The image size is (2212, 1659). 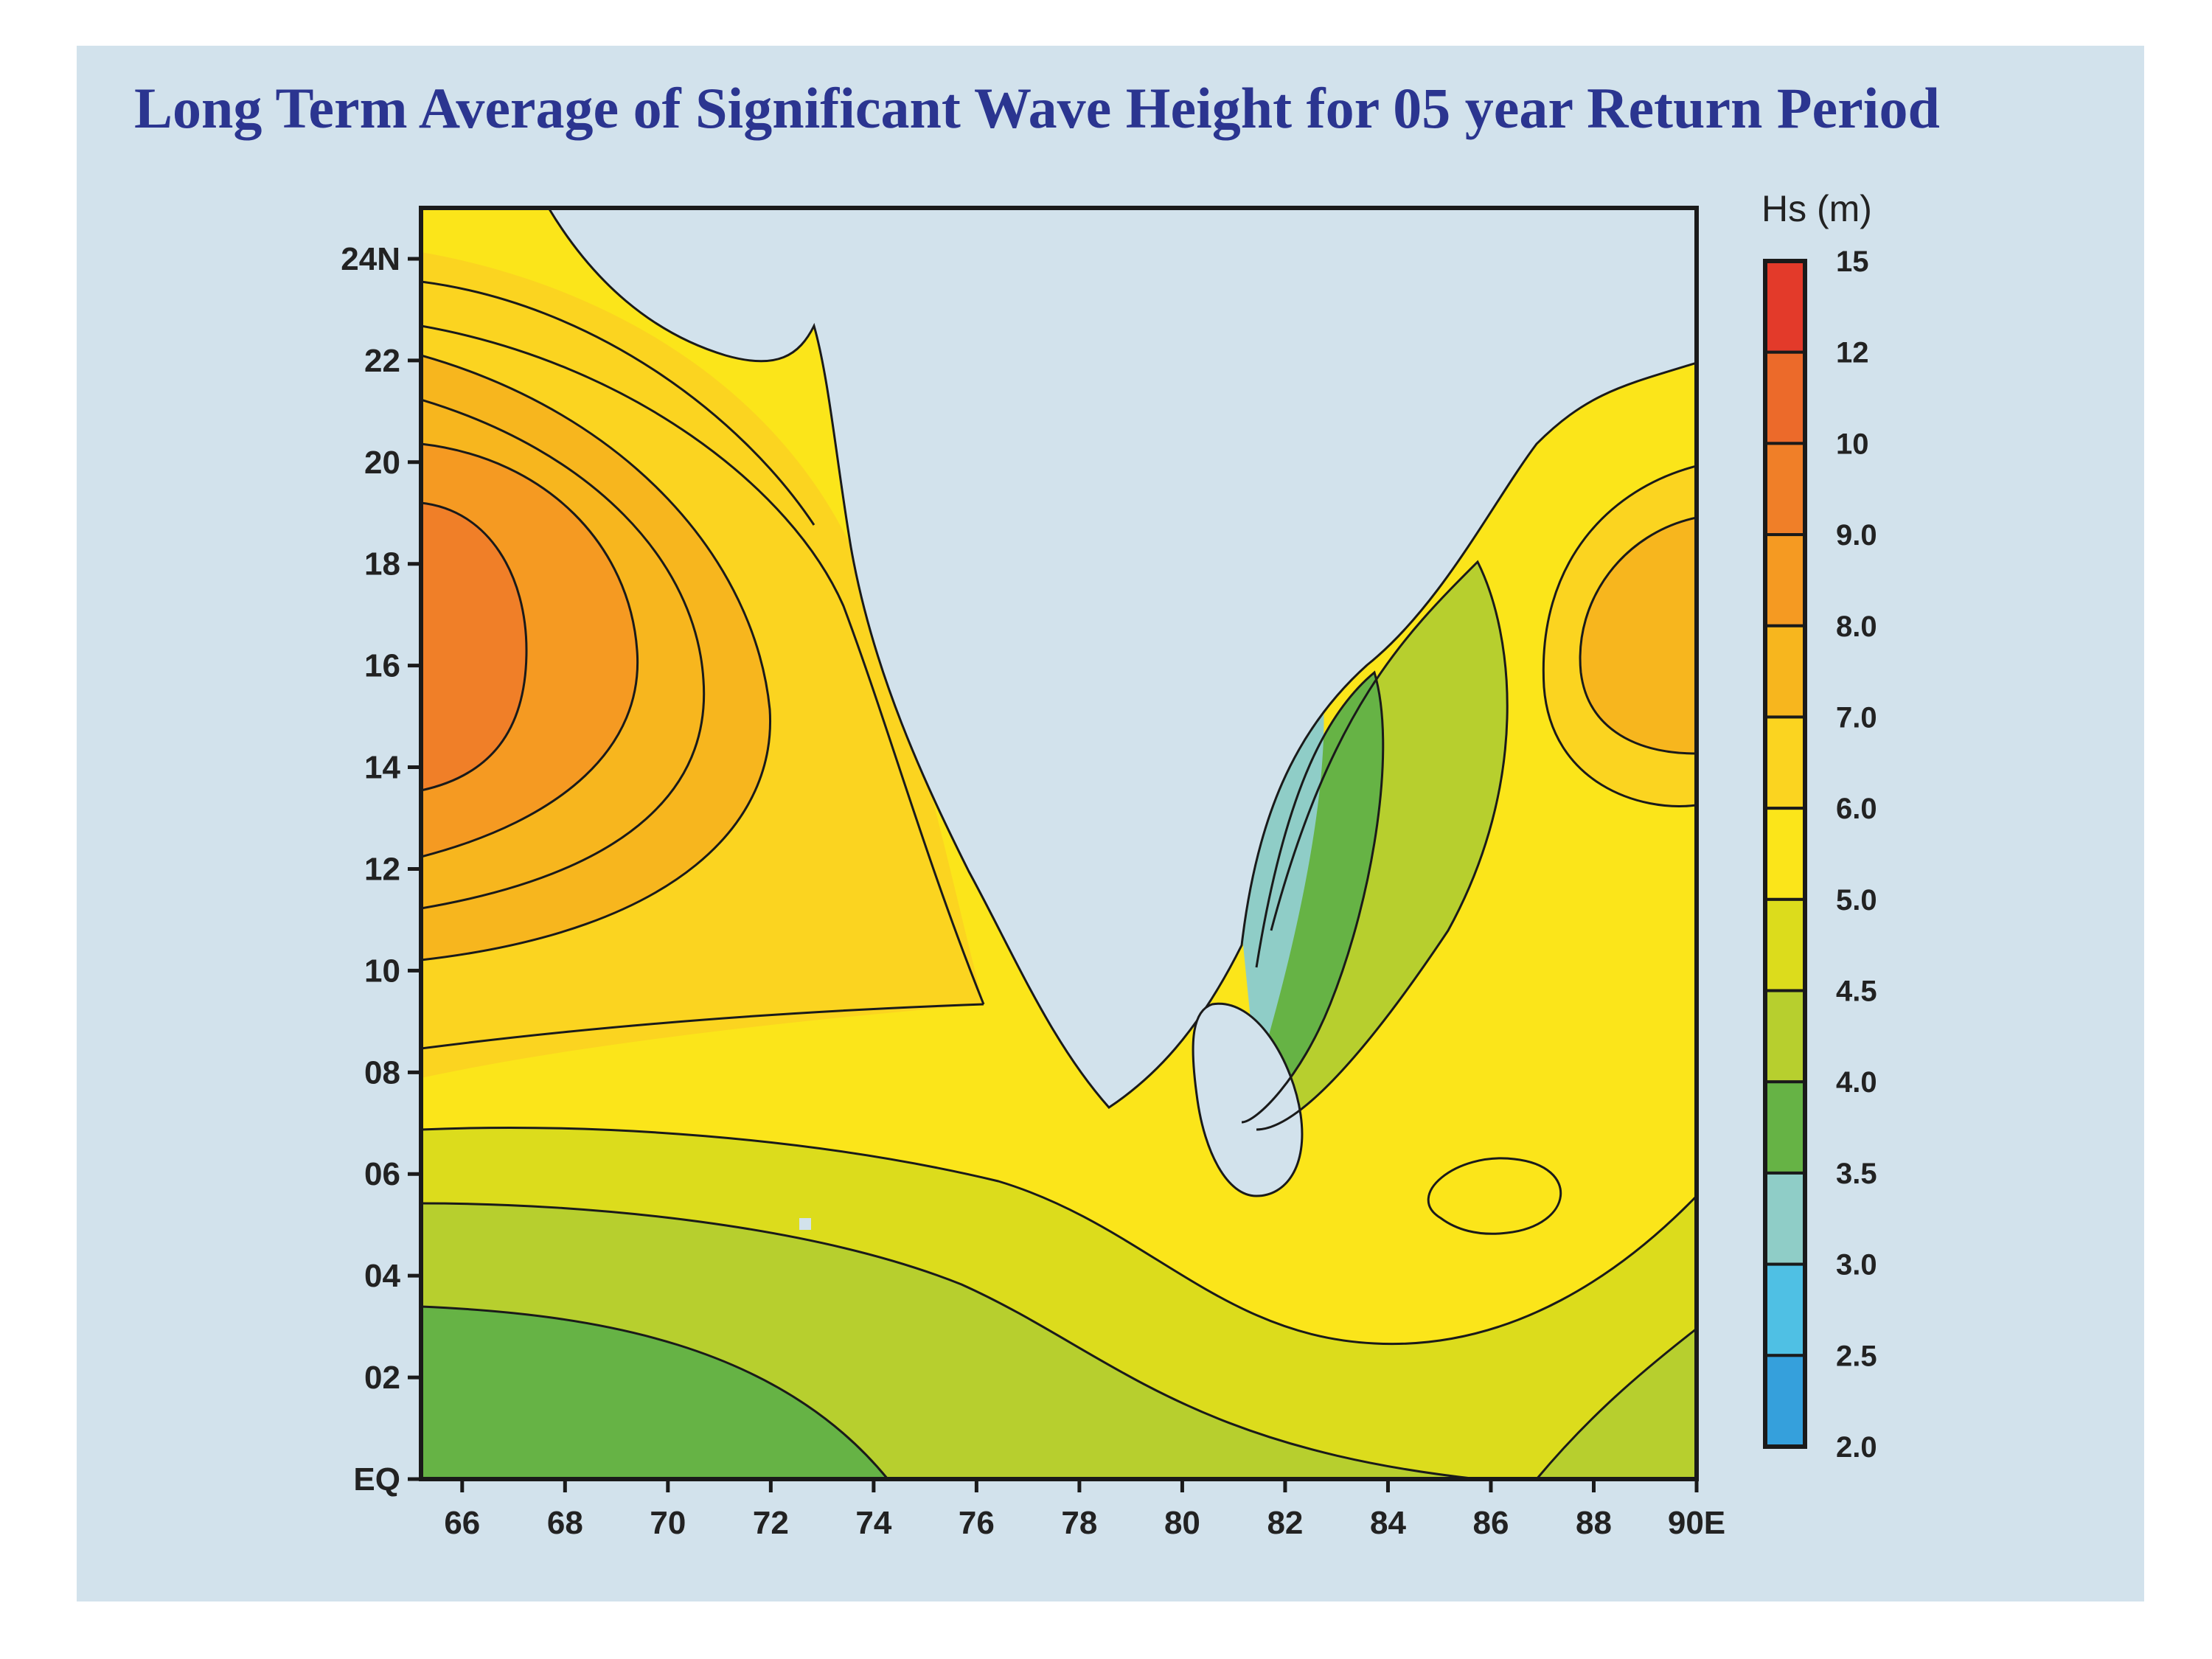 I want to click on latitude-tick-label: 02, so click(x=382, y=1378).